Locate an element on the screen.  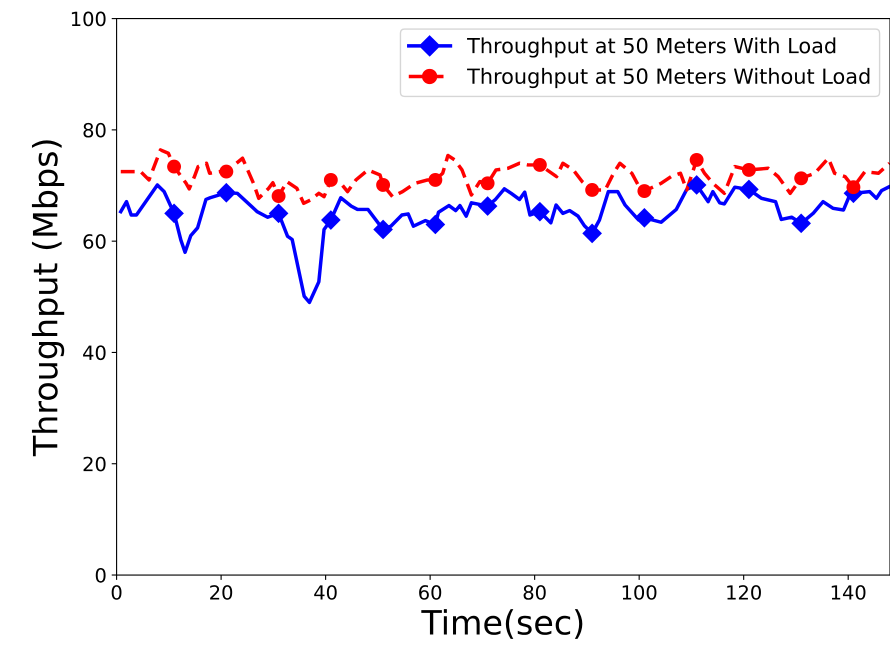
x-tick-label: 60 is located at coordinates (430, 592).